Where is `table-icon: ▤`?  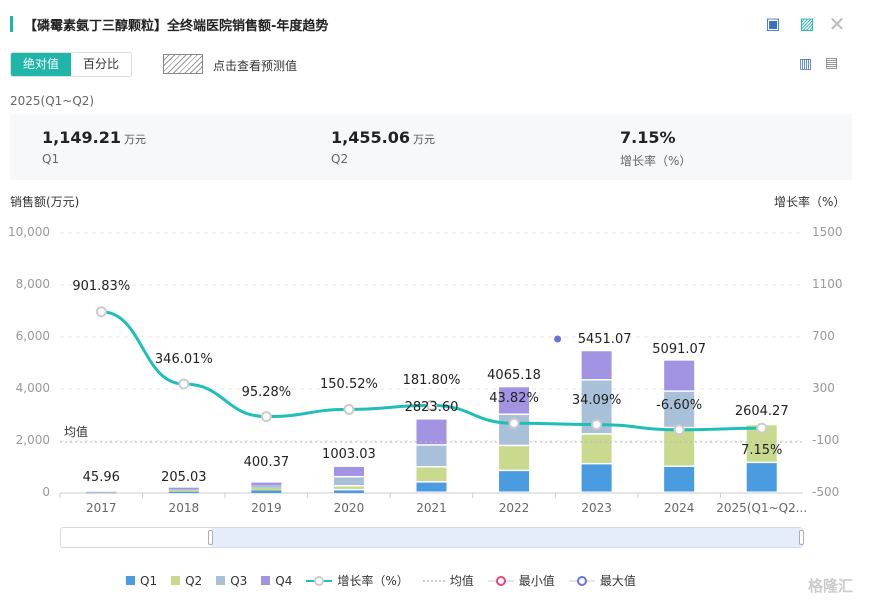 table-icon: ▤ is located at coordinates (832, 63).